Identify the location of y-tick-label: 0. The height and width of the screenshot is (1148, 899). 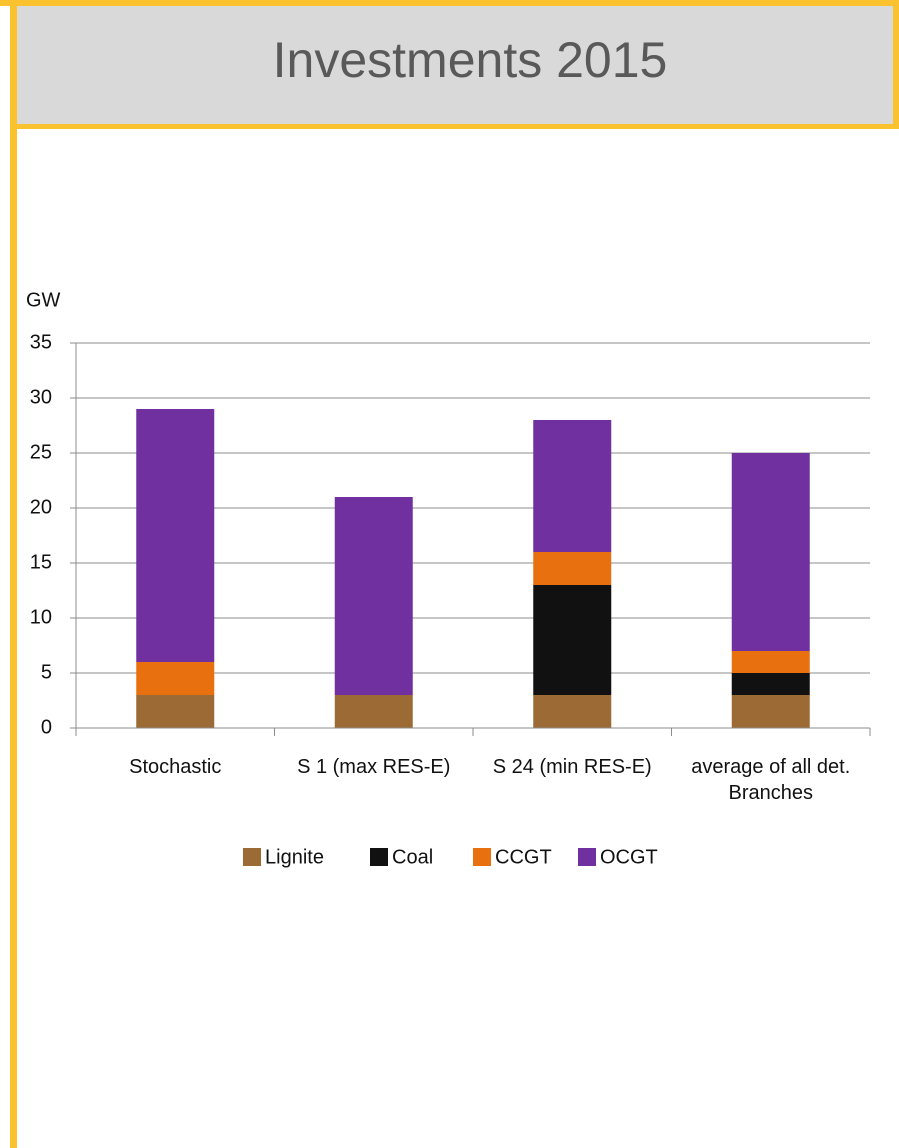
(46, 727).